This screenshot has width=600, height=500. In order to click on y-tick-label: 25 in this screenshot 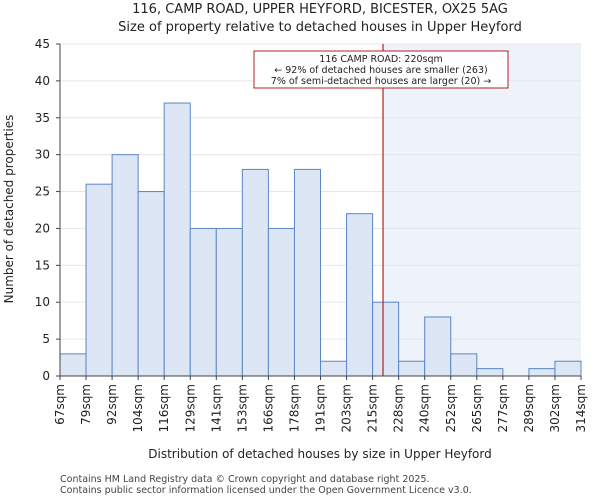, I will do `click(42, 192)`.